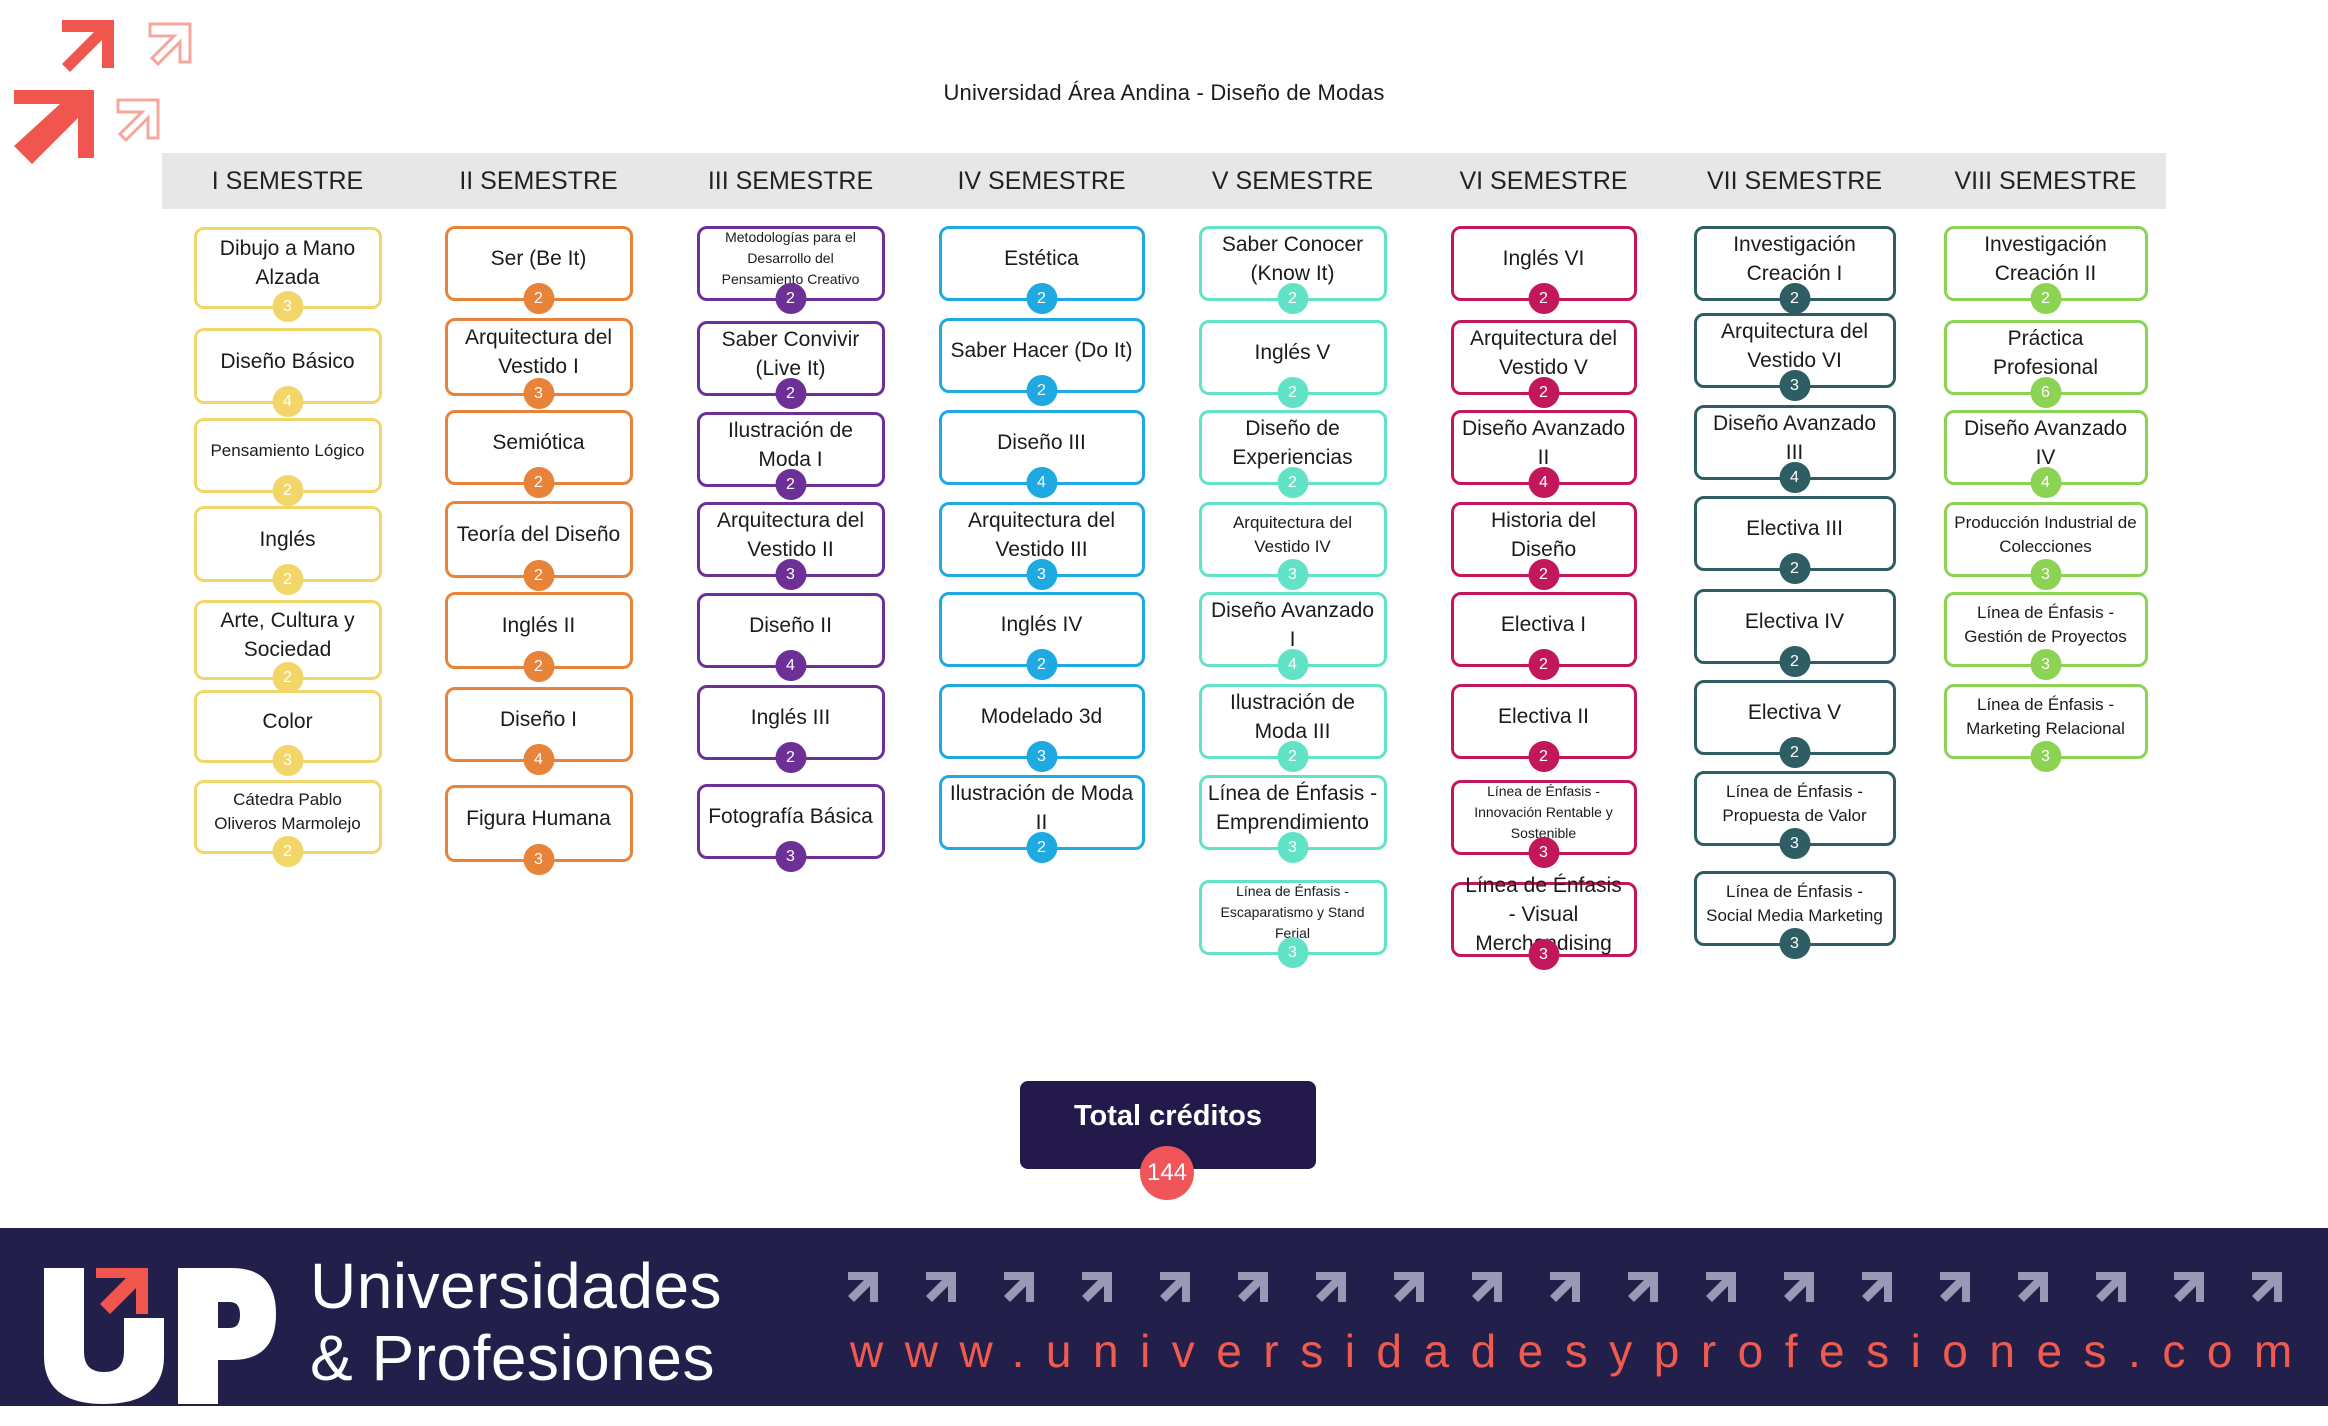 This screenshot has width=2328, height=1426. I want to click on course-card: Modelado 3d 3, so click(1041, 728).